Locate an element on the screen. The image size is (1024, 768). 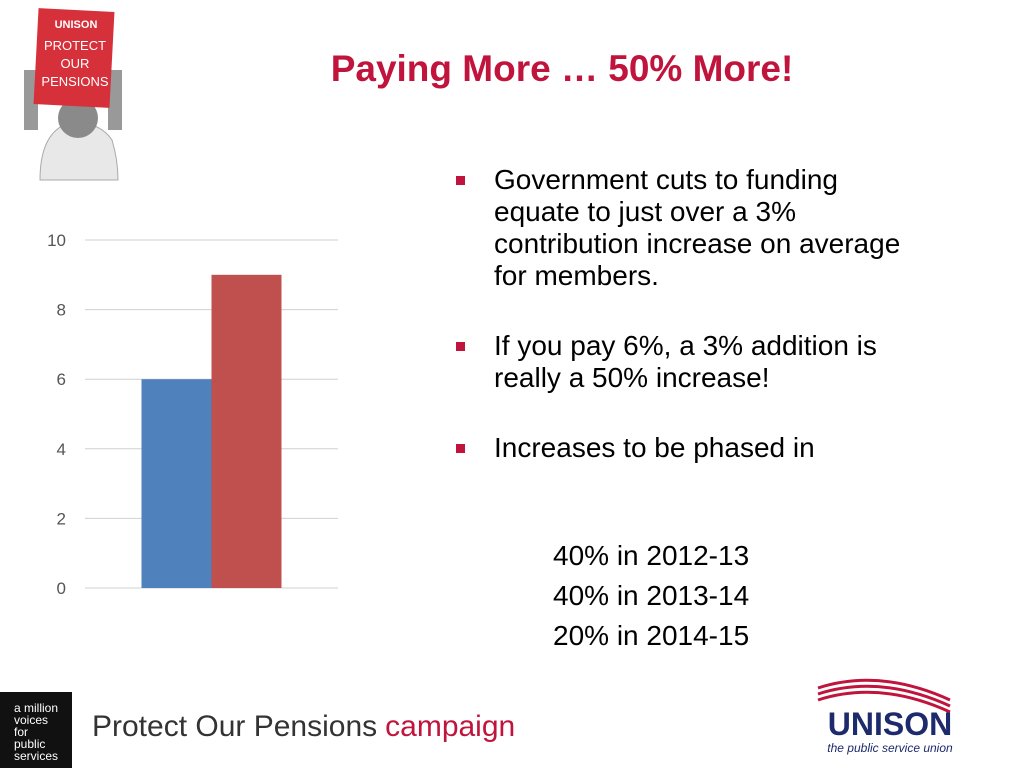
phase-item: 40% in 2012-13 is located at coordinates (651, 555).